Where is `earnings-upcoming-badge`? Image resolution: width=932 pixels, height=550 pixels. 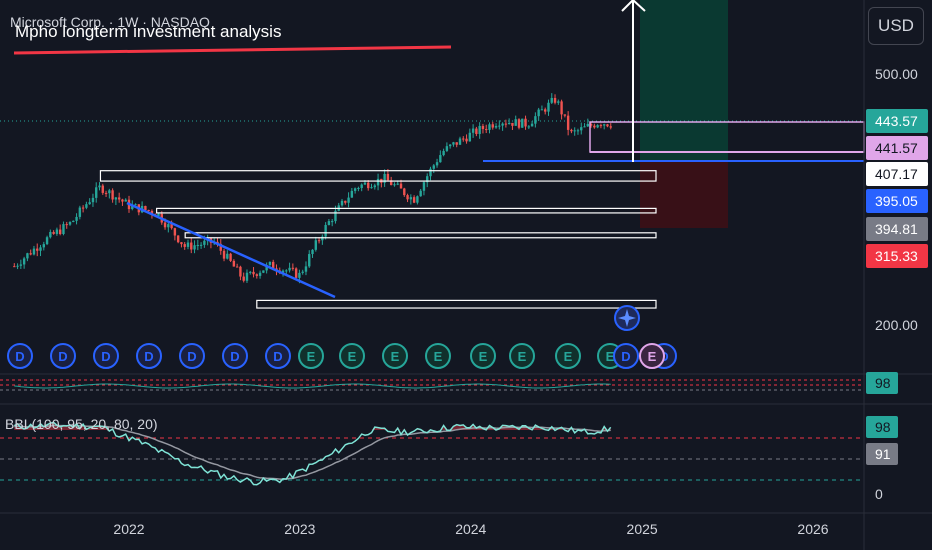 earnings-upcoming-badge is located at coordinates (652, 356).